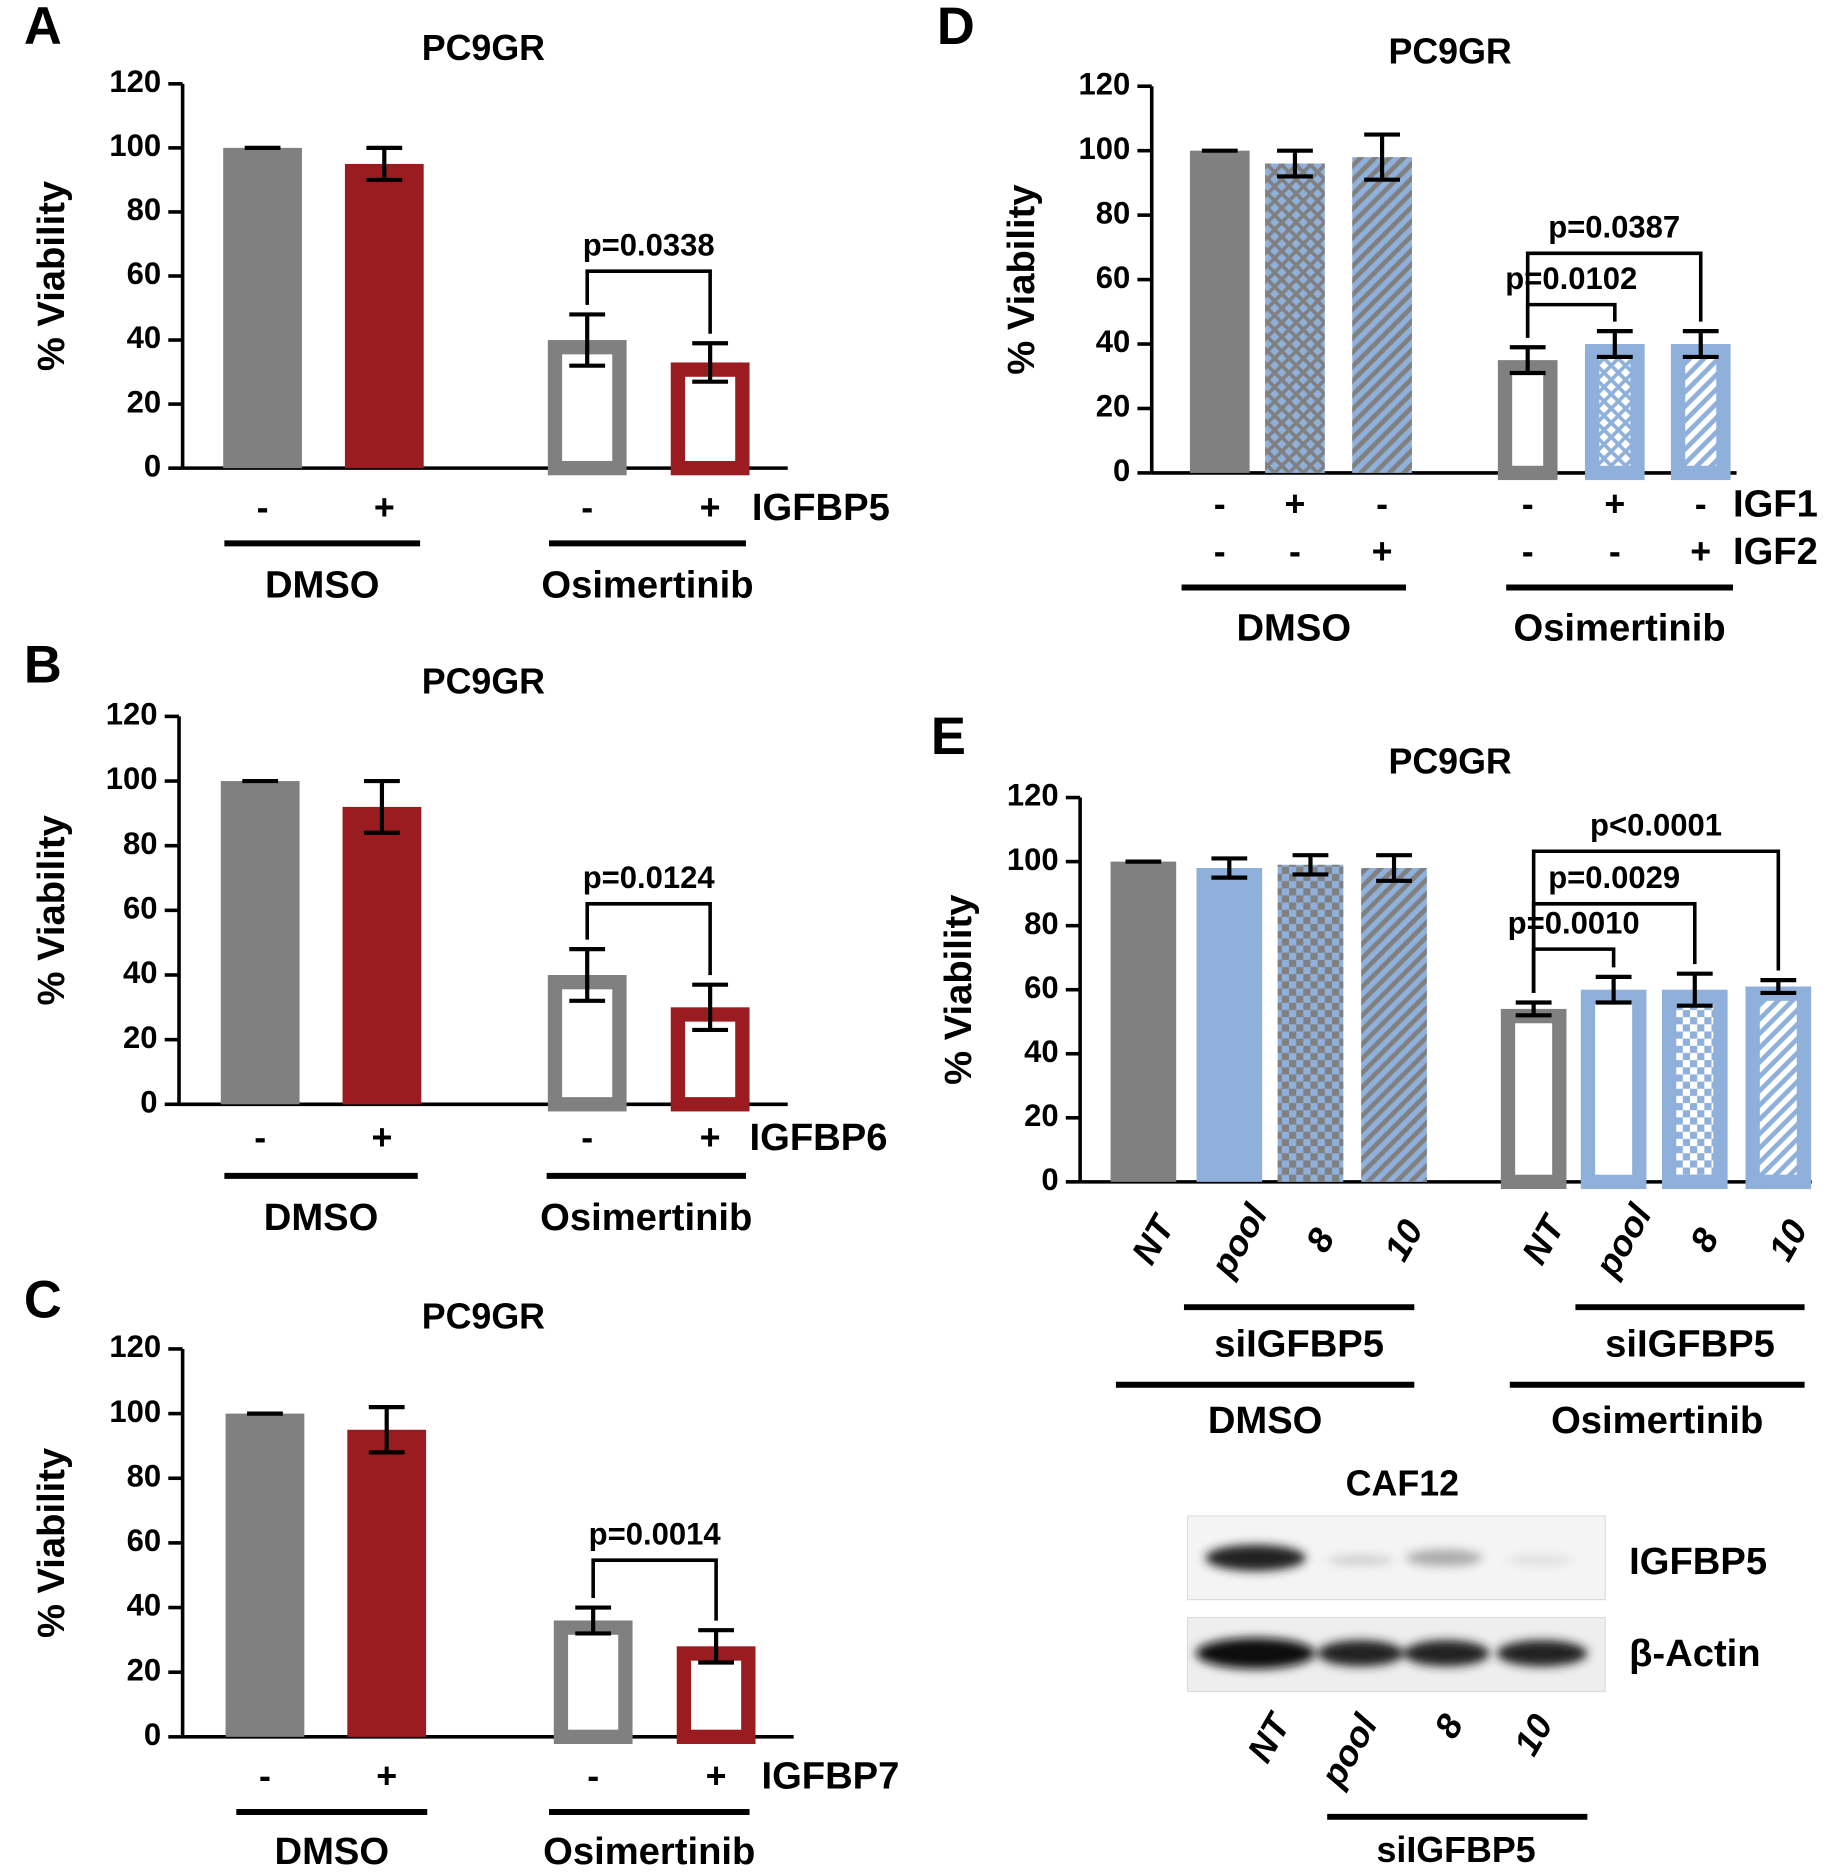 The image size is (1838, 1872). I want to click on row-label: IGFBP6, so click(819, 1137).